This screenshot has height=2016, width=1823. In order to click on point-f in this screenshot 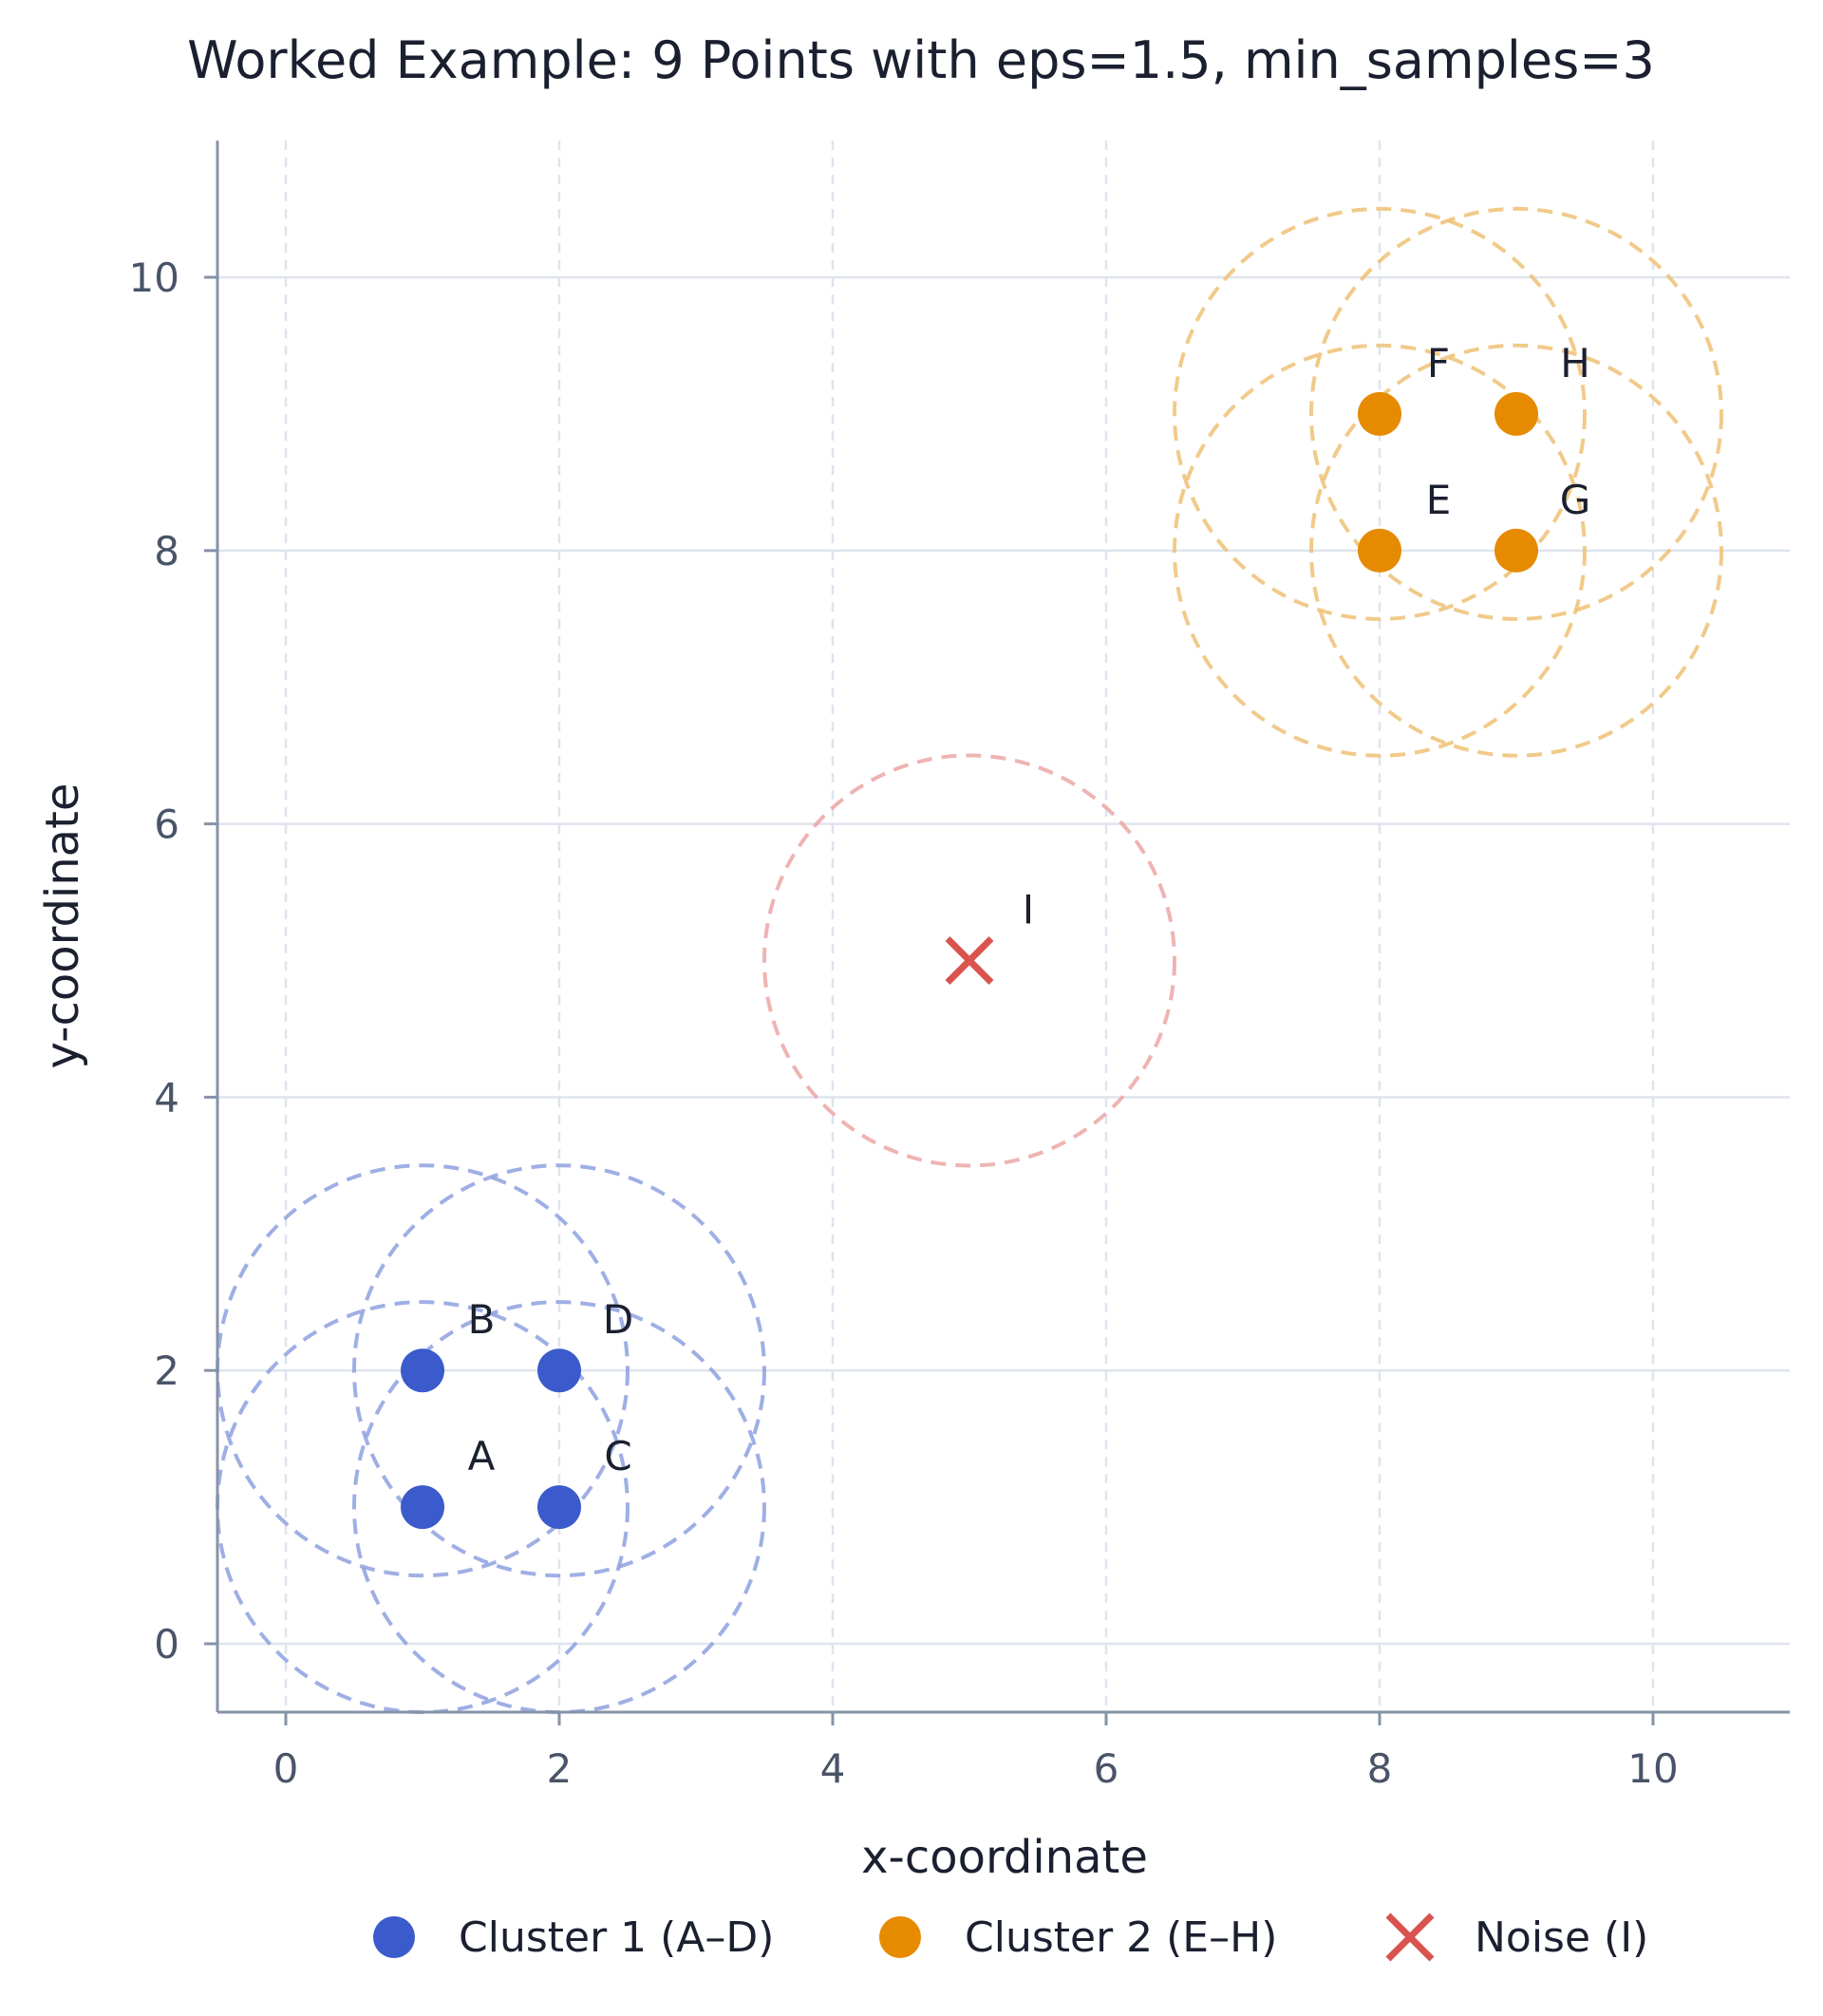, I will do `click(1379, 413)`.